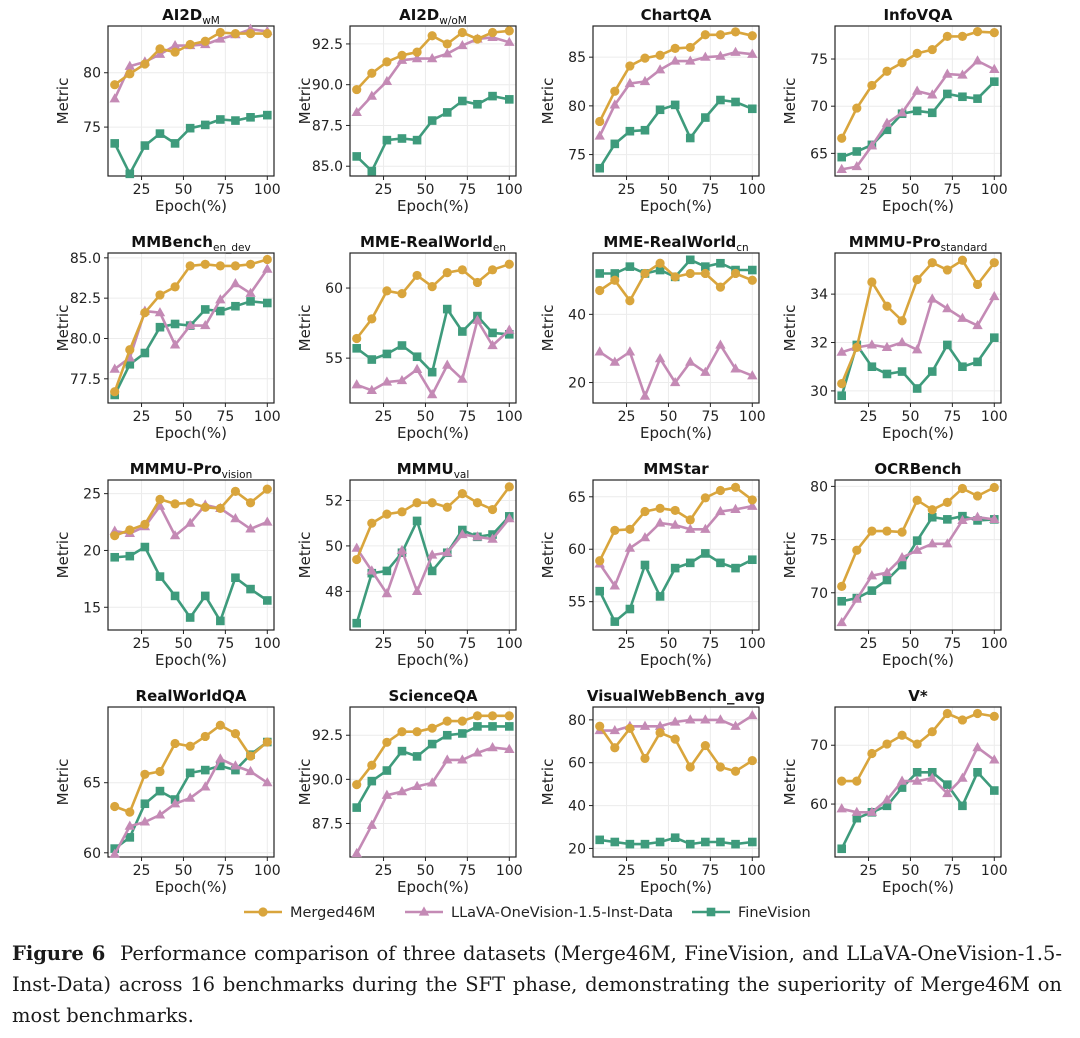  I want to click on series-line-finevision, so click(432, 133).